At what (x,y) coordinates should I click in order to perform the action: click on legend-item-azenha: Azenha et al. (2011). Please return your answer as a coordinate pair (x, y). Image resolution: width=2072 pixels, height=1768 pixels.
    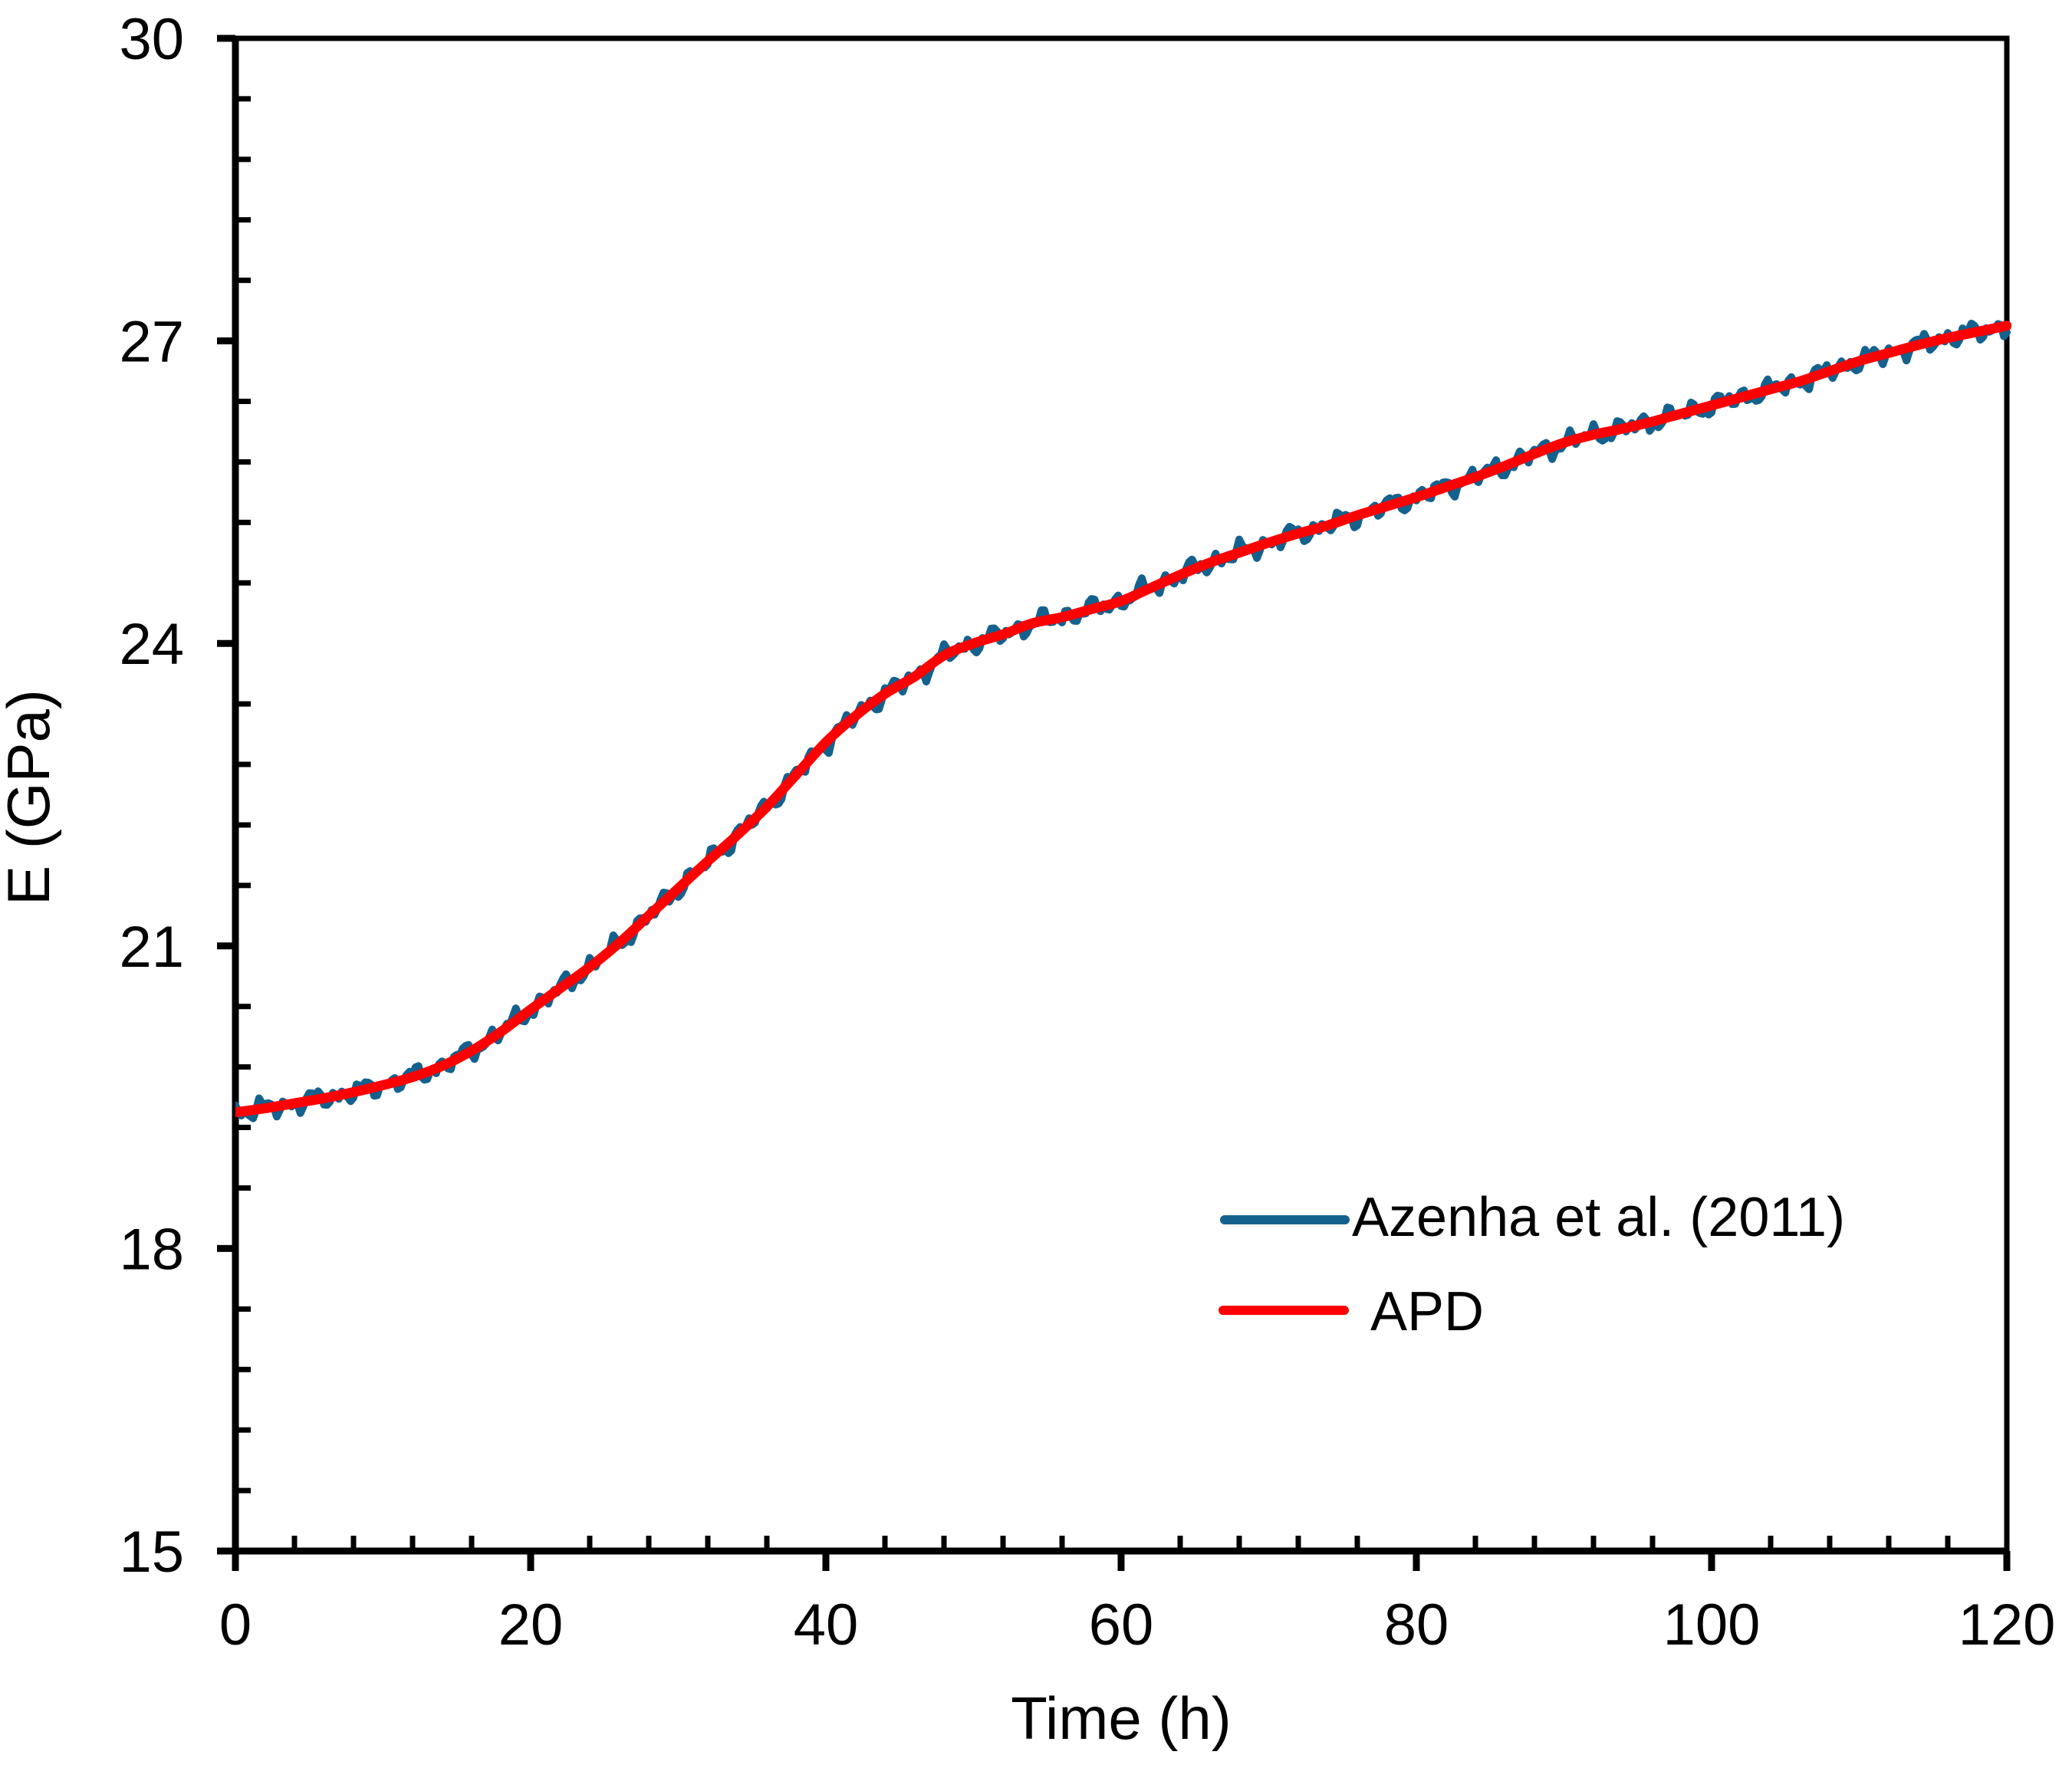
    Looking at the image, I should click on (1532, 1217).